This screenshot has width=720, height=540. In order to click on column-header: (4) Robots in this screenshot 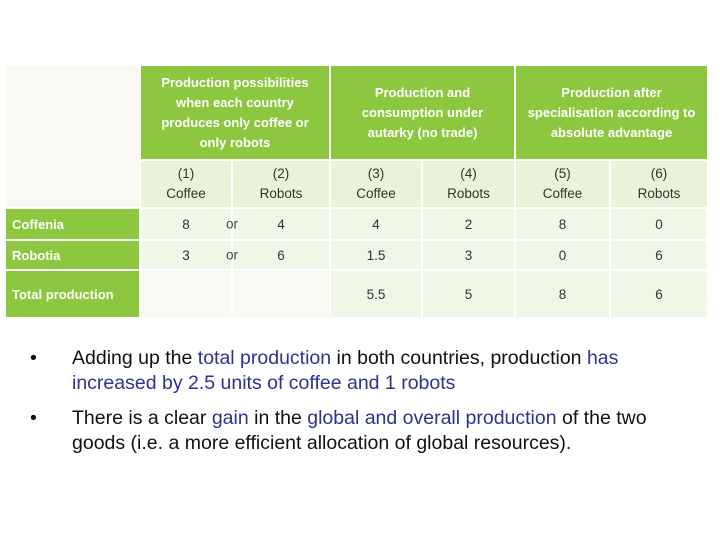, I will do `click(468, 184)`.